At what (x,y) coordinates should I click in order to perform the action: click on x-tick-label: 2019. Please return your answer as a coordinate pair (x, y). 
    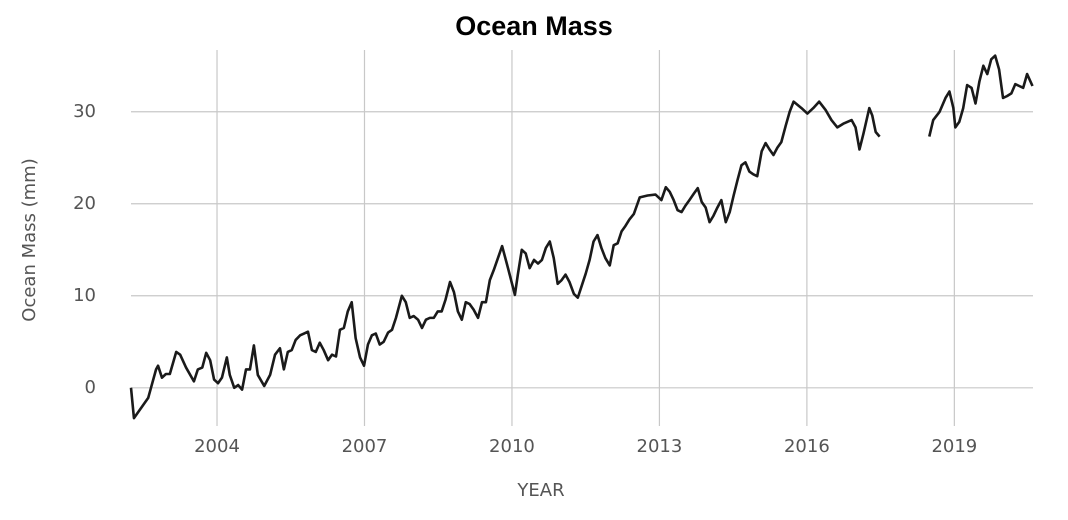
    Looking at the image, I should click on (954, 446).